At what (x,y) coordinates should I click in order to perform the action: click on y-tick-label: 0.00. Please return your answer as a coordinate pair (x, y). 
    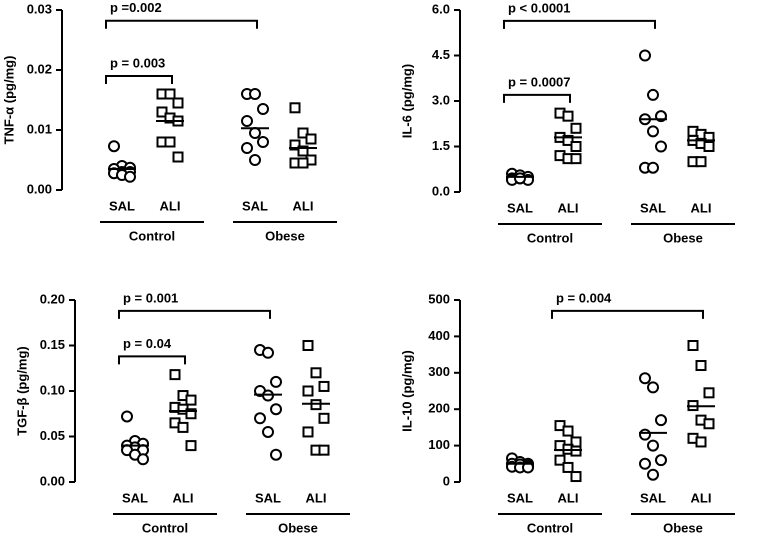
    Looking at the image, I should click on (52, 480).